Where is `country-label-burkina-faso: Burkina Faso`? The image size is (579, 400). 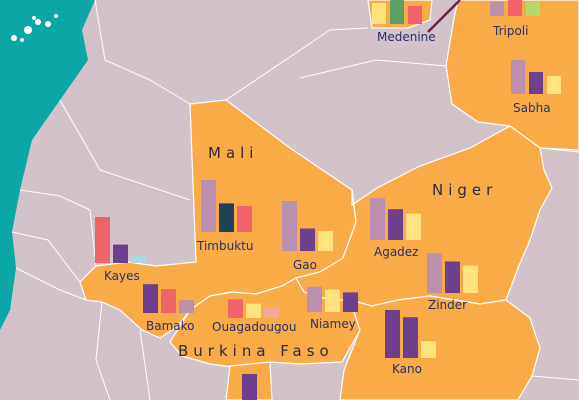 country-label-burkina-faso: Burkina Faso is located at coordinates (256, 351).